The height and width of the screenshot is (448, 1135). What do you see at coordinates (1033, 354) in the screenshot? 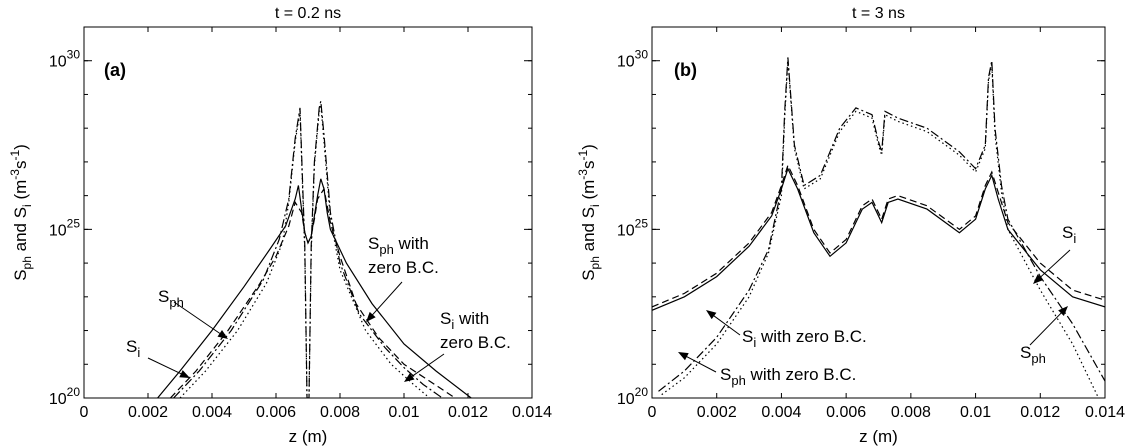
I see `annotation-label: Sph` at bounding box center [1033, 354].